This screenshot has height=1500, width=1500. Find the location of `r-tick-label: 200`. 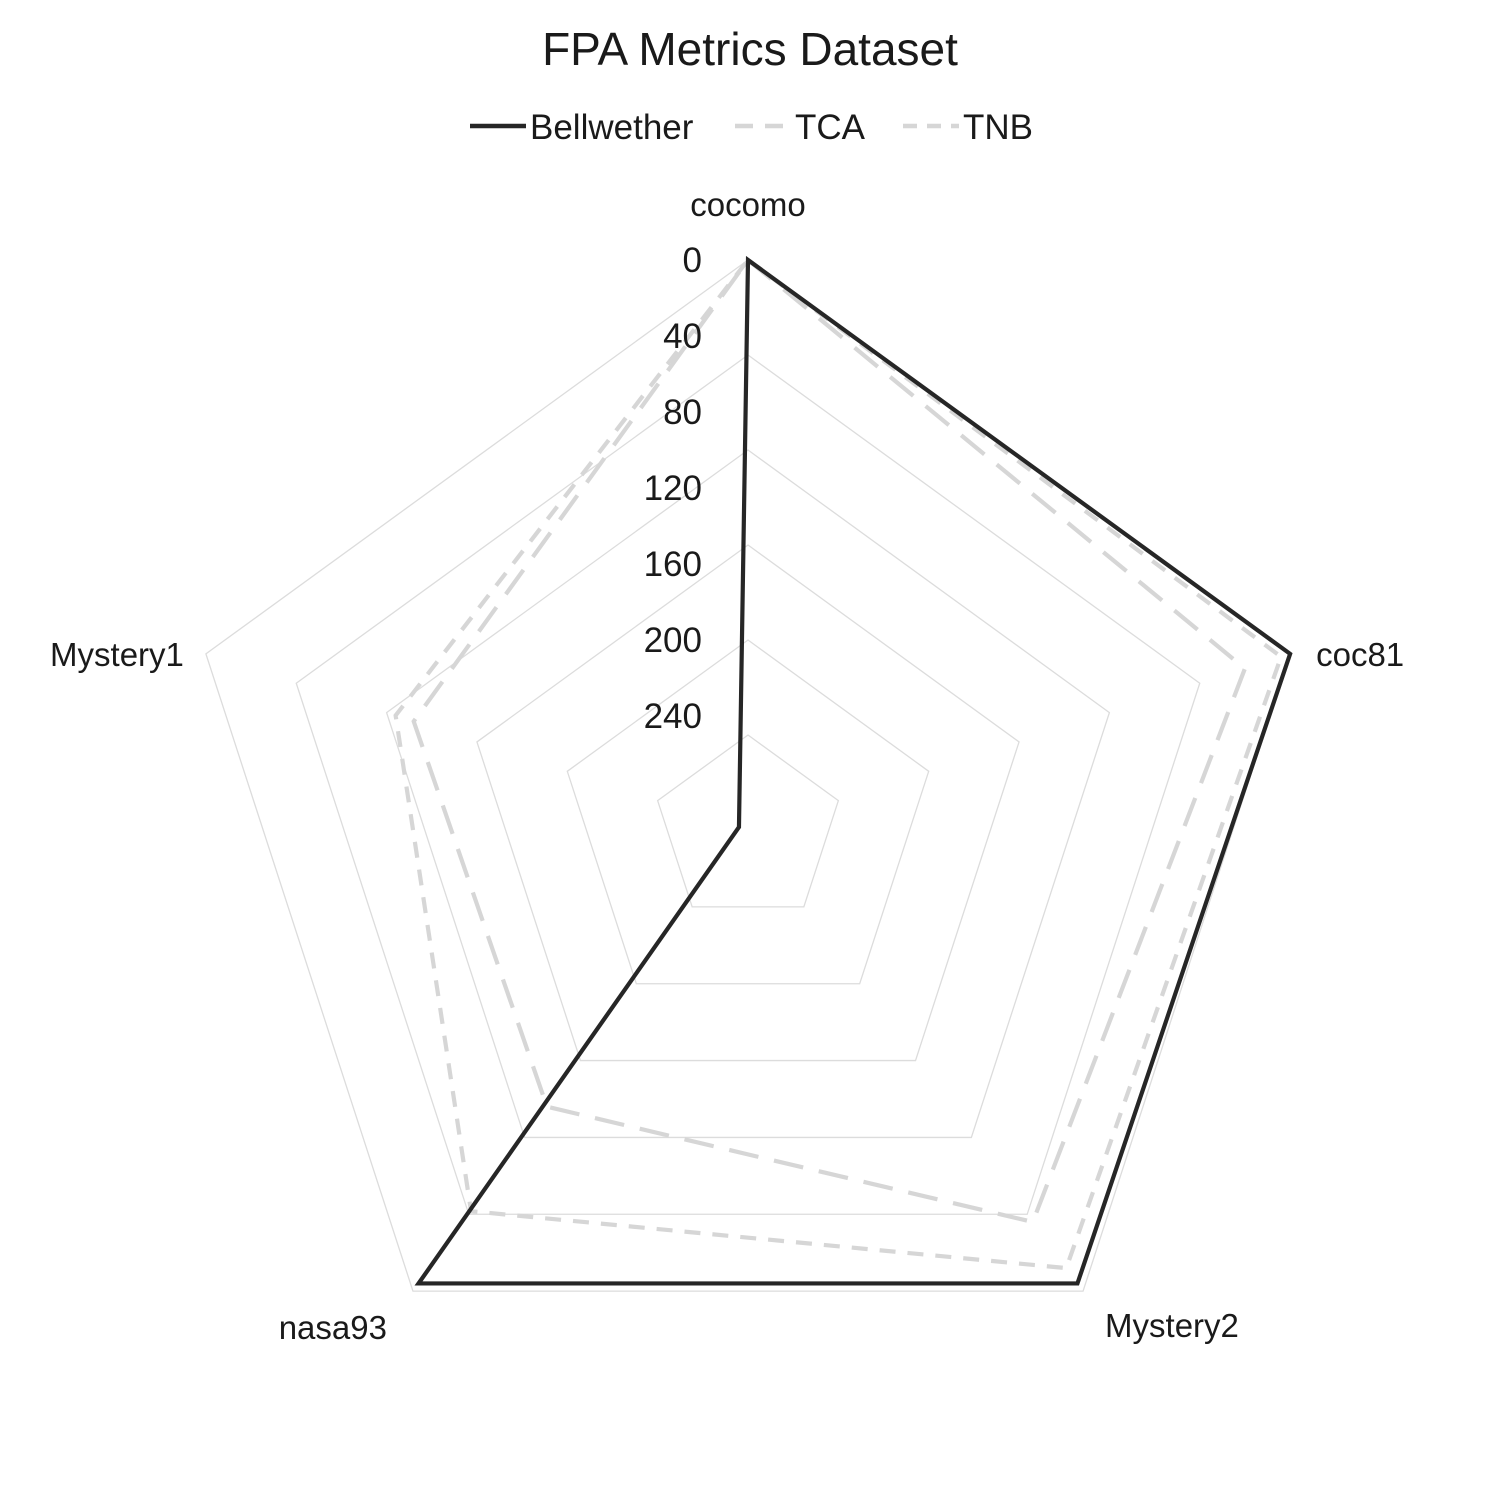

r-tick-label: 200 is located at coordinates (673, 640).